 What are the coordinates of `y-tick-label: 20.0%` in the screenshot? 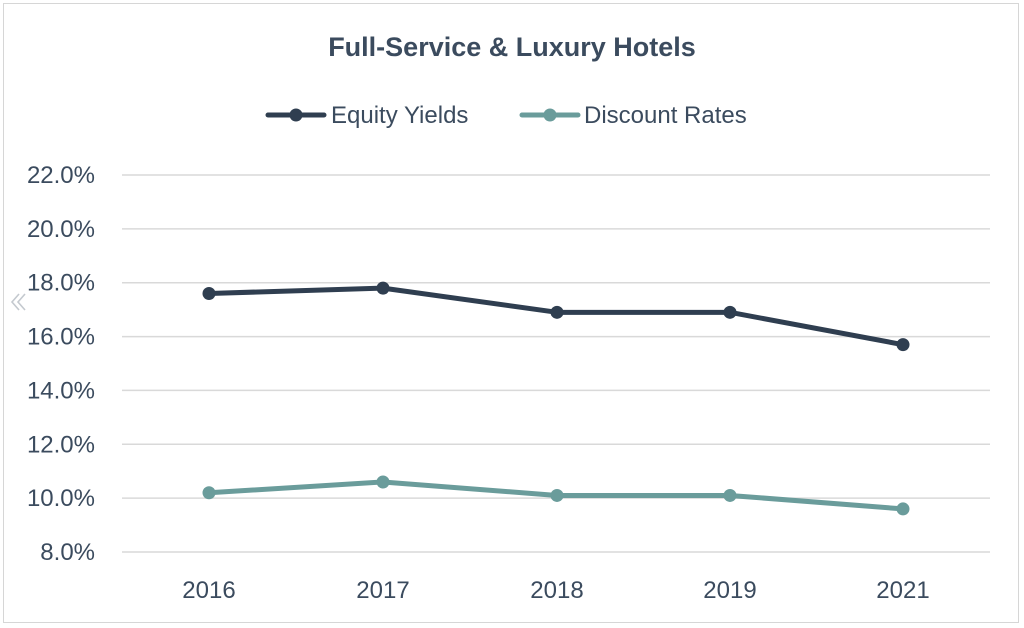 It's located at (61, 229).